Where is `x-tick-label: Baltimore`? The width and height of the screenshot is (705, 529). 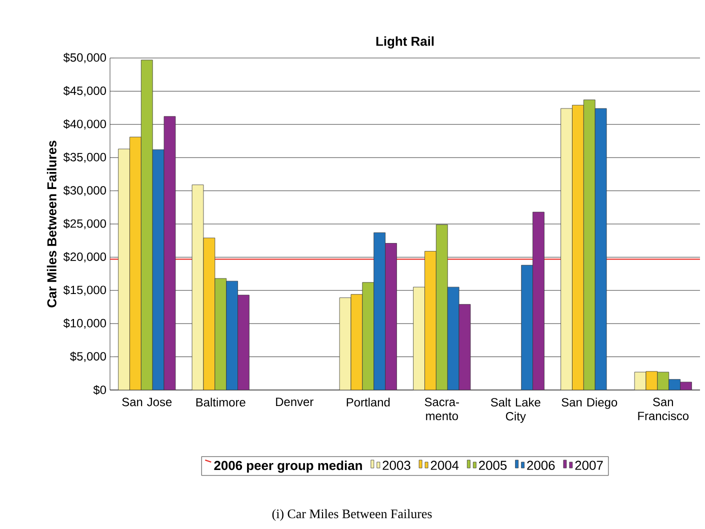 x-tick-label: Baltimore is located at coordinates (221, 402).